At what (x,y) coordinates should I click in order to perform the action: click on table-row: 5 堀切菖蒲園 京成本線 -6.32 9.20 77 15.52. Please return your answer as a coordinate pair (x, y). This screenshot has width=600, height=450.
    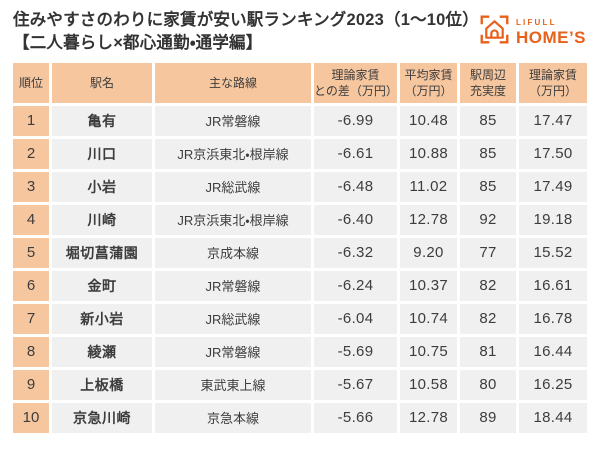
    Looking at the image, I should click on (300, 252).